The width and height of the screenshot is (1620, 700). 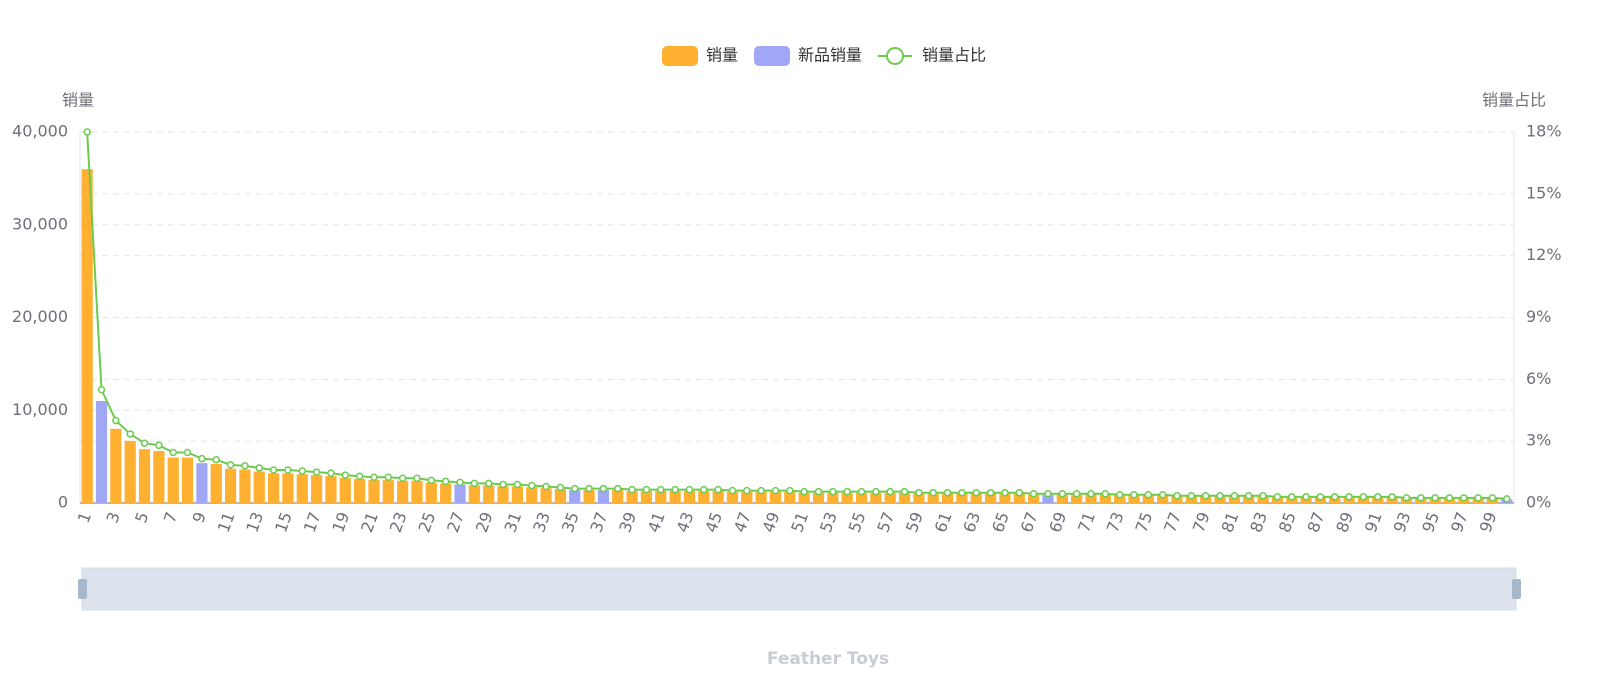 I want to click on y2-tick-label: 0%, so click(x=1538, y=502).